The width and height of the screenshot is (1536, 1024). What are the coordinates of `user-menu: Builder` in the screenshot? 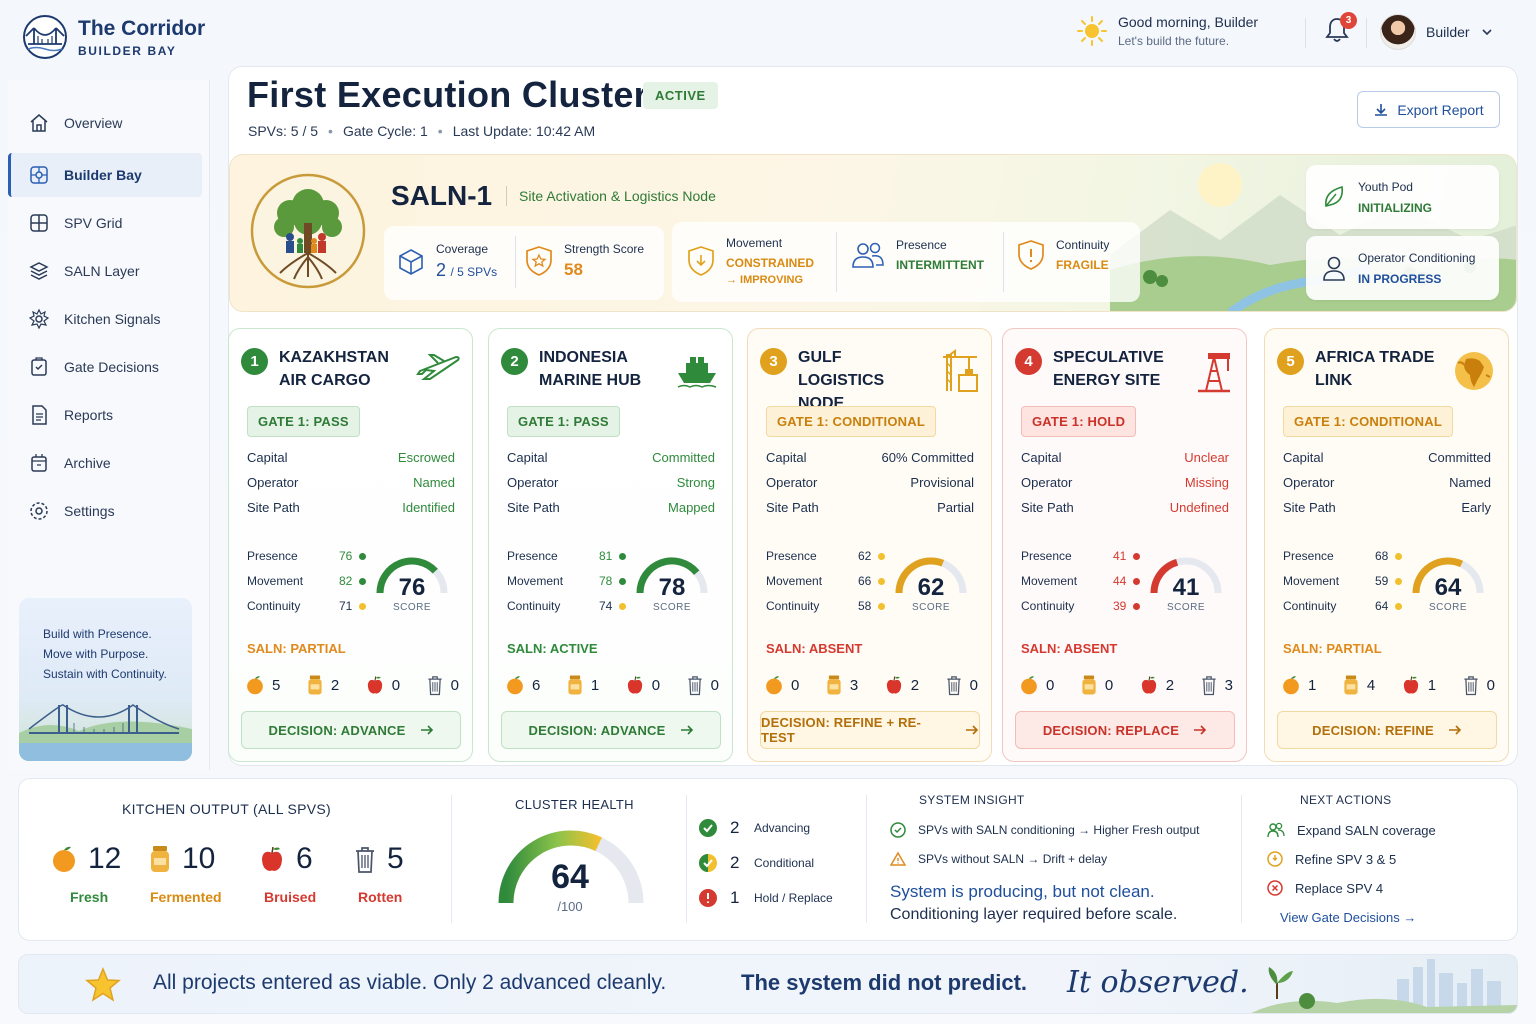 It's located at (1437, 32).